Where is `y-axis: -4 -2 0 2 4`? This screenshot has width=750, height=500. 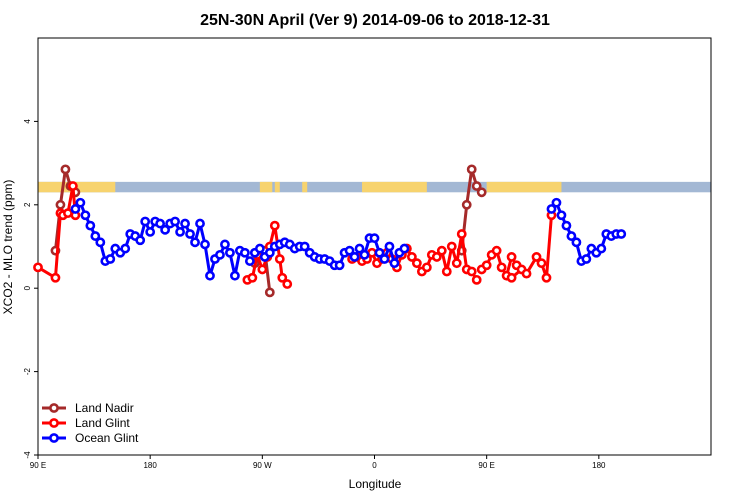 y-axis: -4 -2 0 2 4 is located at coordinates (30, 289).